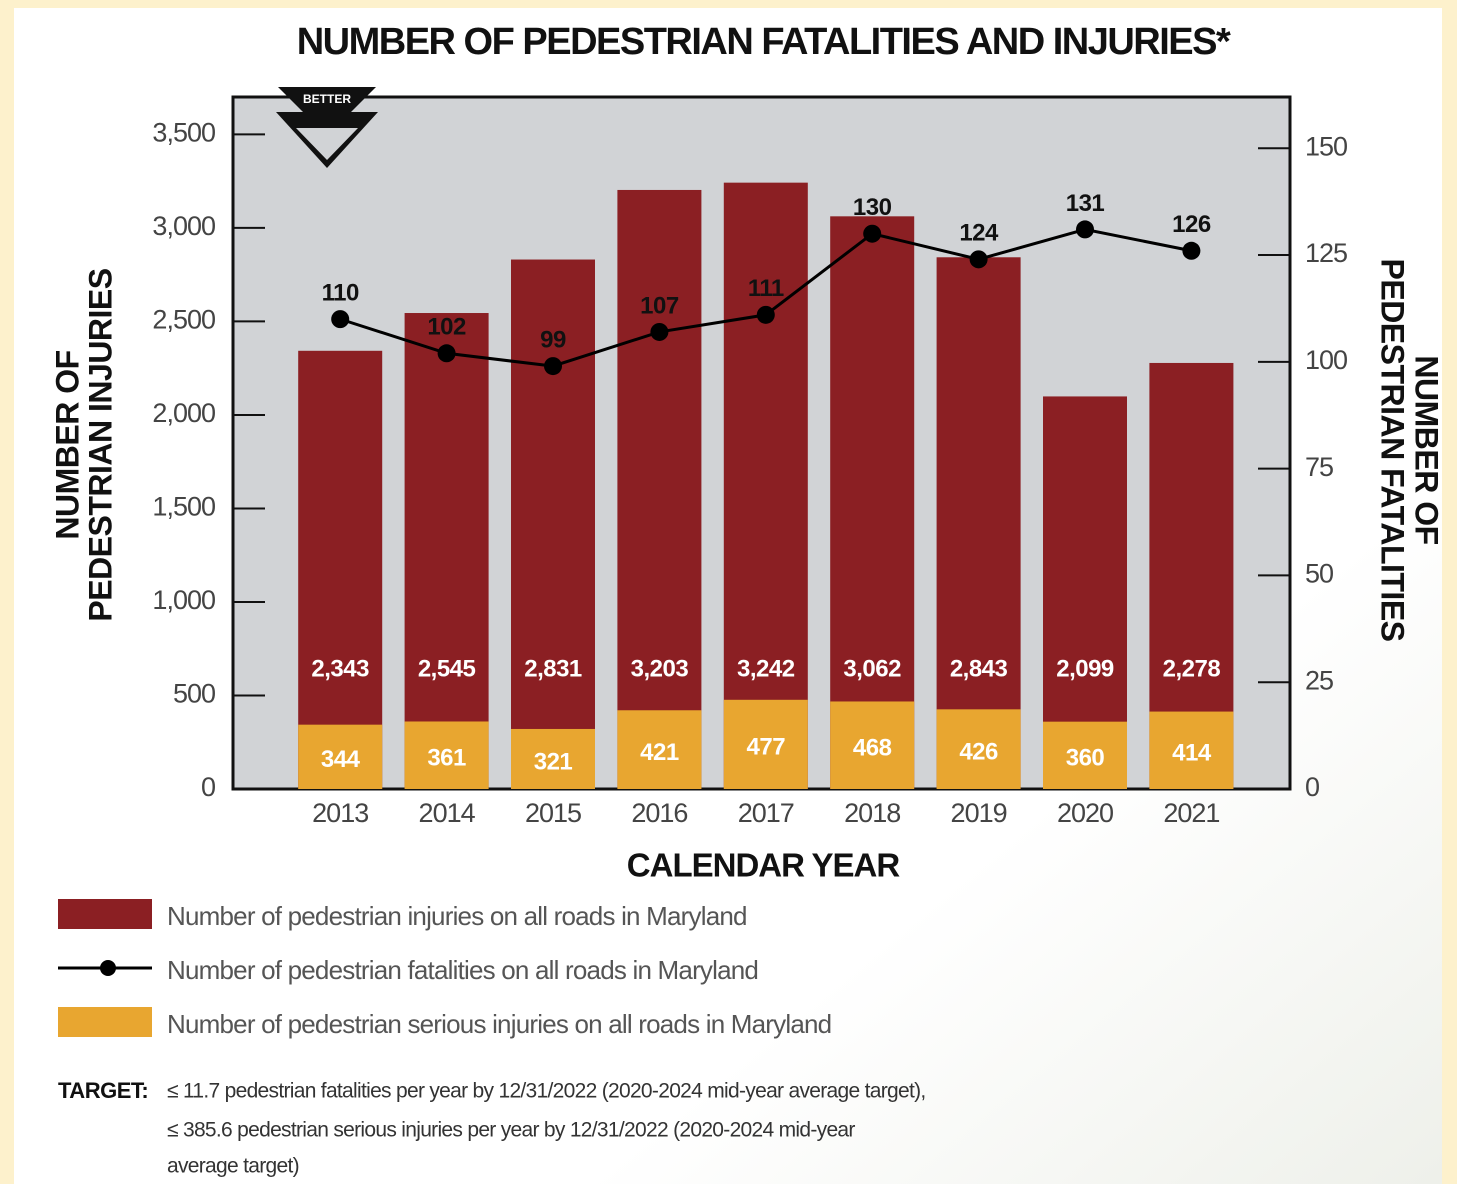 The image size is (1457, 1184). What do you see at coordinates (1085, 758) in the screenshot?
I see `value-label: 360` at bounding box center [1085, 758].